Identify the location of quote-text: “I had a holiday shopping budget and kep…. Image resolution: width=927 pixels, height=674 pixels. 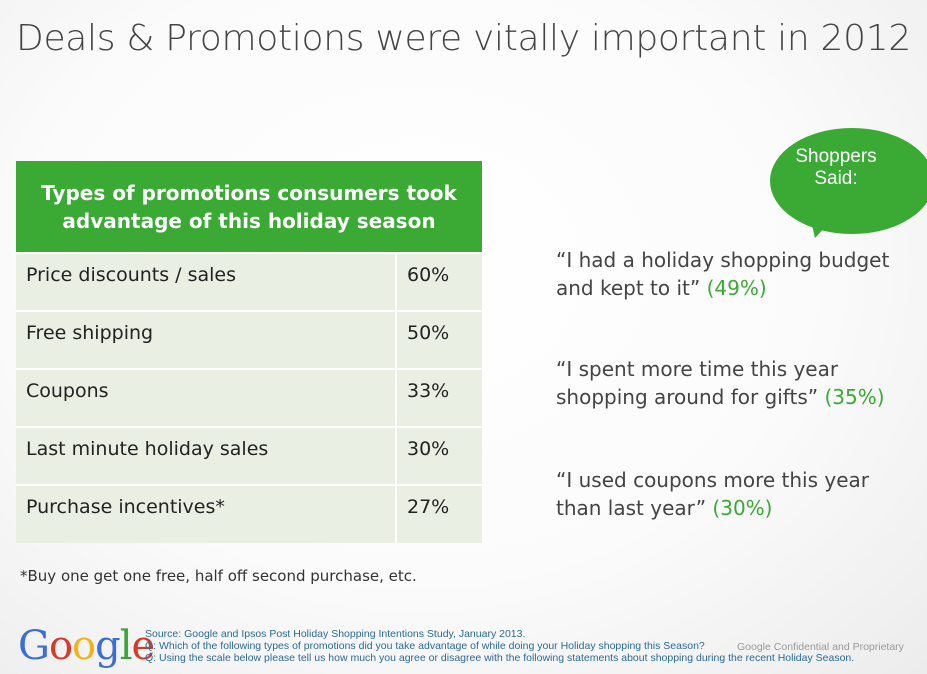
(723, 274).